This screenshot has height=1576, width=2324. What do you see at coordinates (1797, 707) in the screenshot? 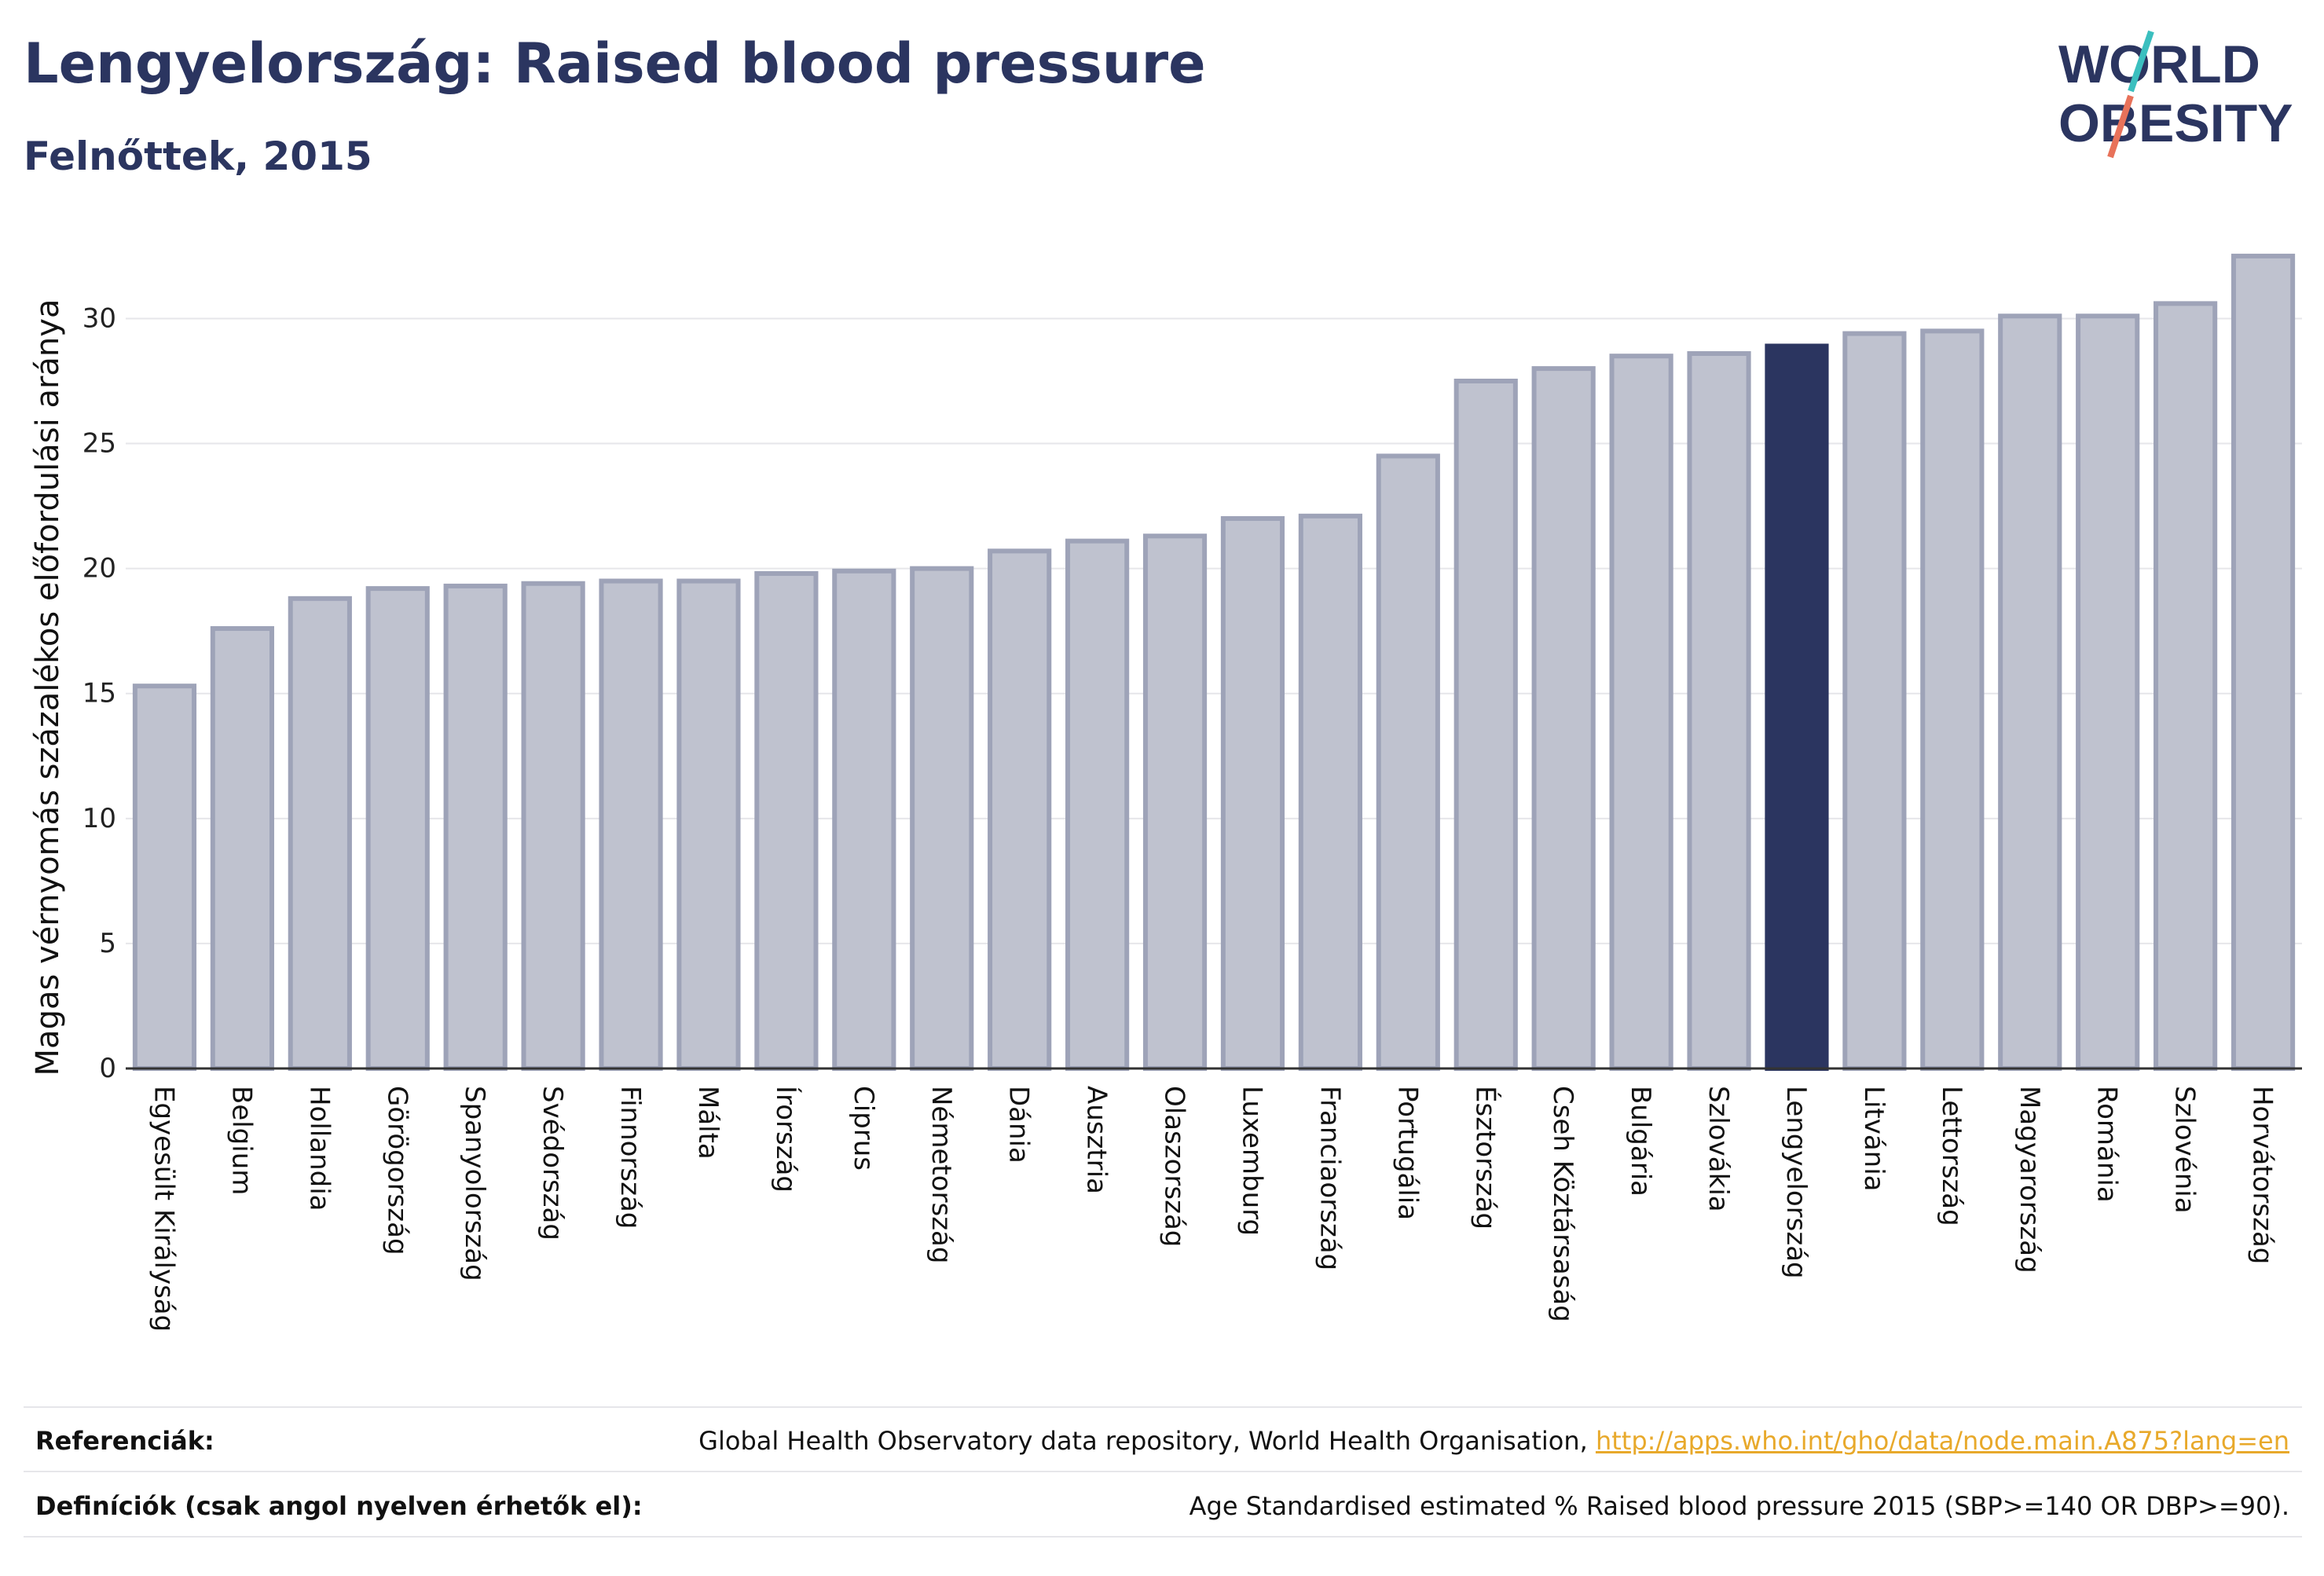
I see `bar-highlighted` at bounding box center [1797, 707].